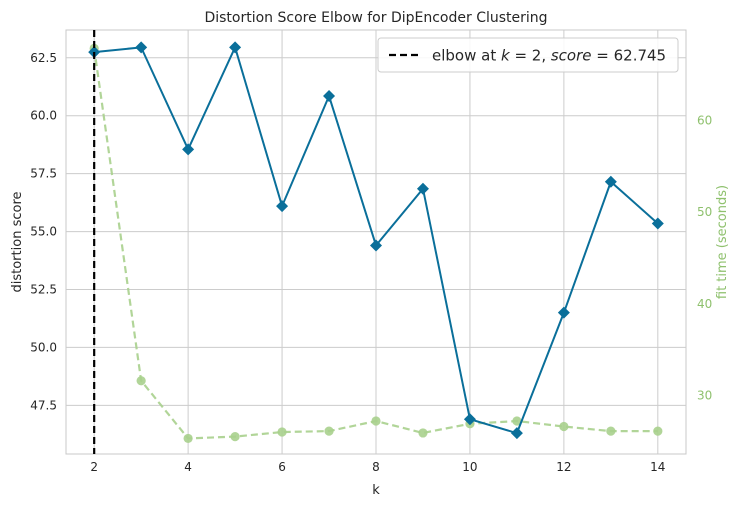  I want to click on legend-label: elbow at k = 2, score = 62.745, so click(549, 56).